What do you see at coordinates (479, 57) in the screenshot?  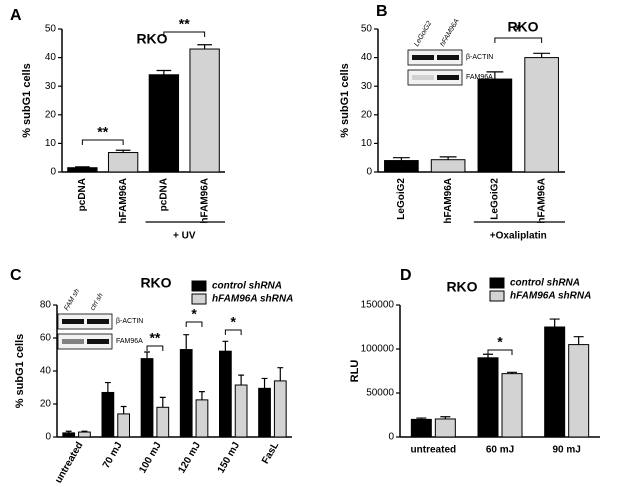 I see `blot-band-label: β-ACTIN` at bounding box center [479, 57].